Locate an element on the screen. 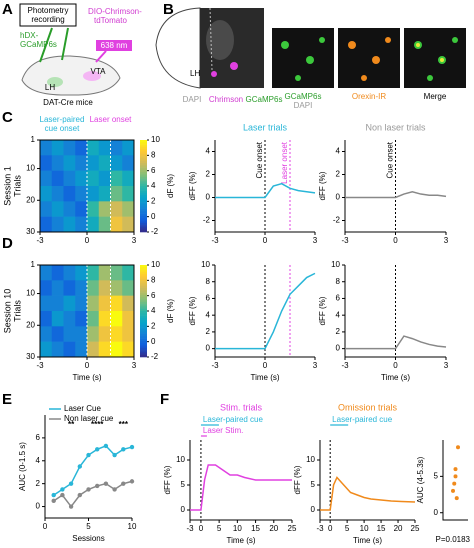  atlas-outline is located at coordinates (178, 48).